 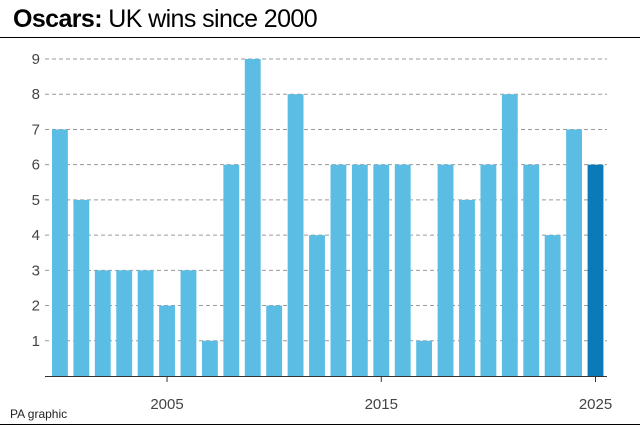 What do you see at coordinates (381, 404) in the screenshot?
I see `x-tick-label-2015: 2015` at bounding box center [381, 404].